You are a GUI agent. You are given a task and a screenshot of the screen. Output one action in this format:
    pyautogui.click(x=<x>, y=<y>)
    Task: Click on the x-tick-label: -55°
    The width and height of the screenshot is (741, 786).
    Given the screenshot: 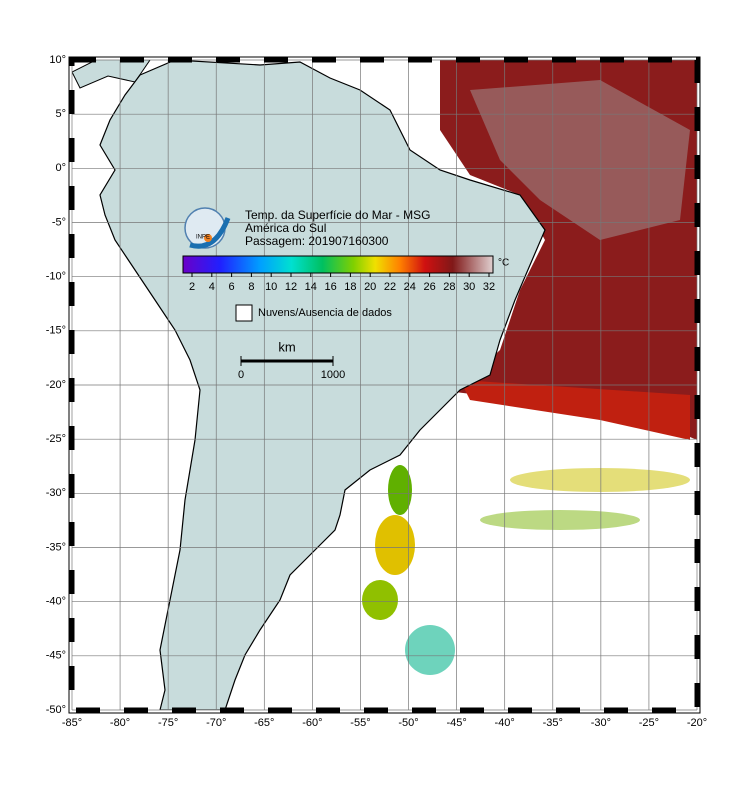 What is the action you would take?
    pyautogui.click(x=360, y=723)
    